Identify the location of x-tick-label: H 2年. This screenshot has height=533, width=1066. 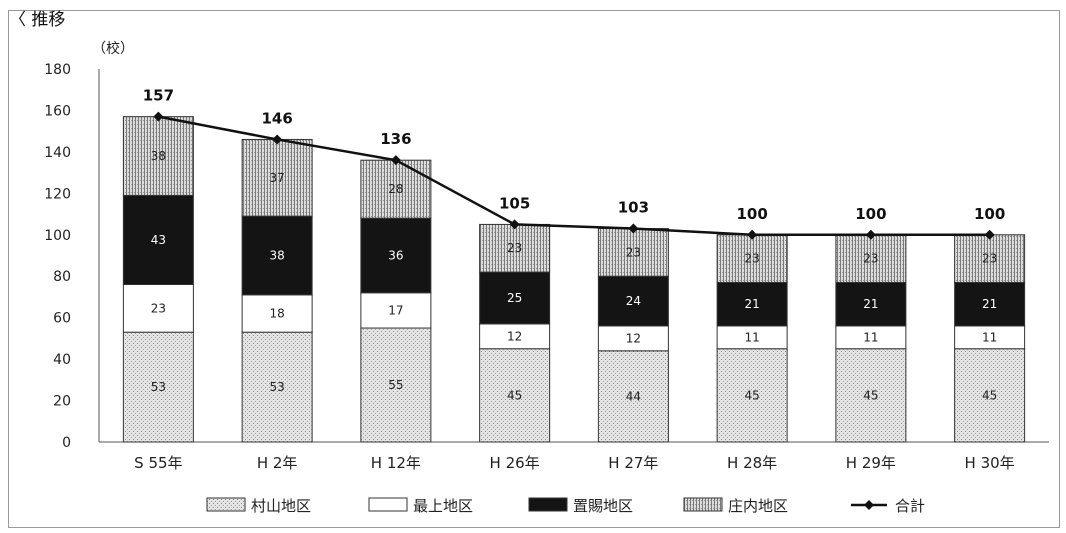
(277, 463).